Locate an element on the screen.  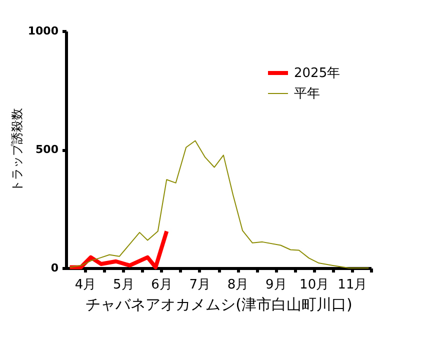
x-tick-label: 9月 is located at coordinates (276, 285).